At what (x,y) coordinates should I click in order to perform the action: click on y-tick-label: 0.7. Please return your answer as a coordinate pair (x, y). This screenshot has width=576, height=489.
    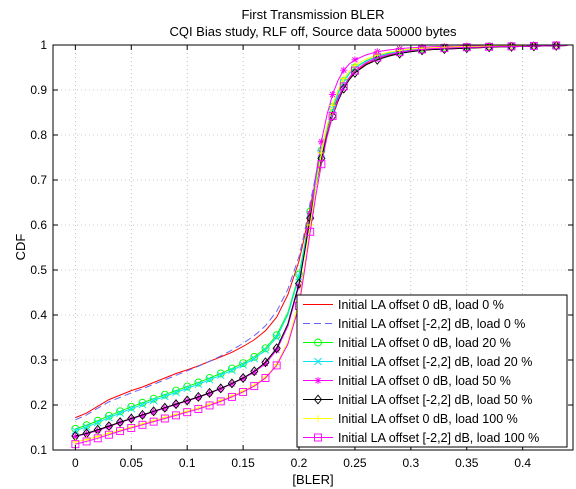
    Looking at the image, I should click on (38, 180).